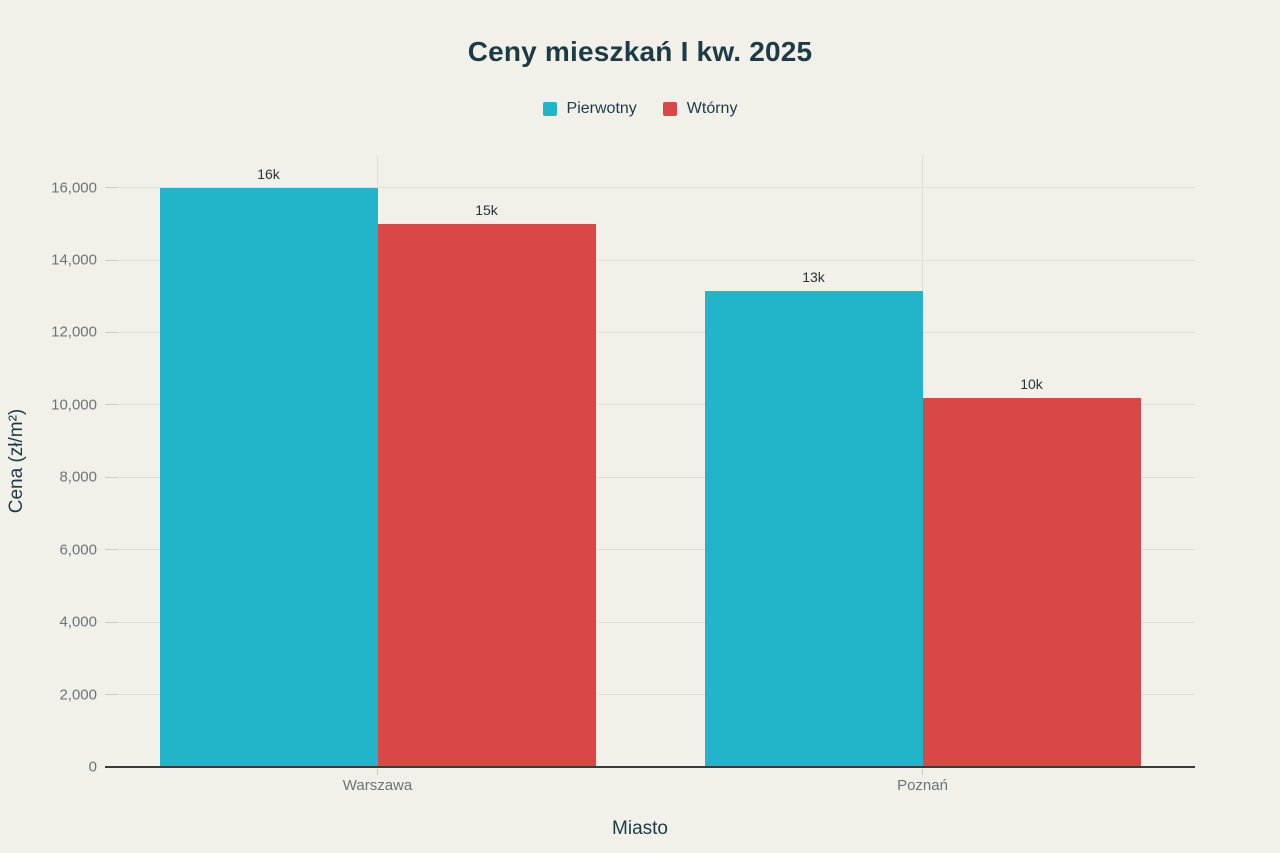 The height and width of the screenshot is (853, 1280). Describe the element at coordinates (601, 108) in the screenshot. I see `legend-label-pierwotny: Pierwotny` at that location.